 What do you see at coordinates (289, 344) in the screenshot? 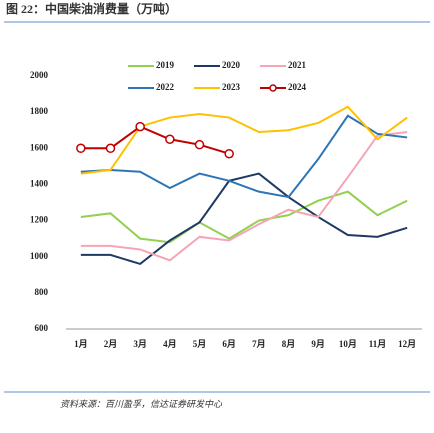
I see `x-tick-label: 8月` at bounding box center [289, 344].